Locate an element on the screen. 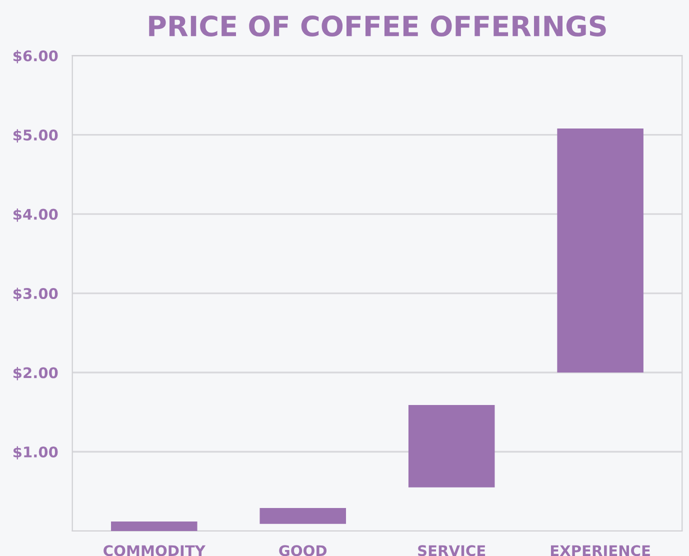  x-tick-label: COMMODITY is located at coordinates (155, 550).